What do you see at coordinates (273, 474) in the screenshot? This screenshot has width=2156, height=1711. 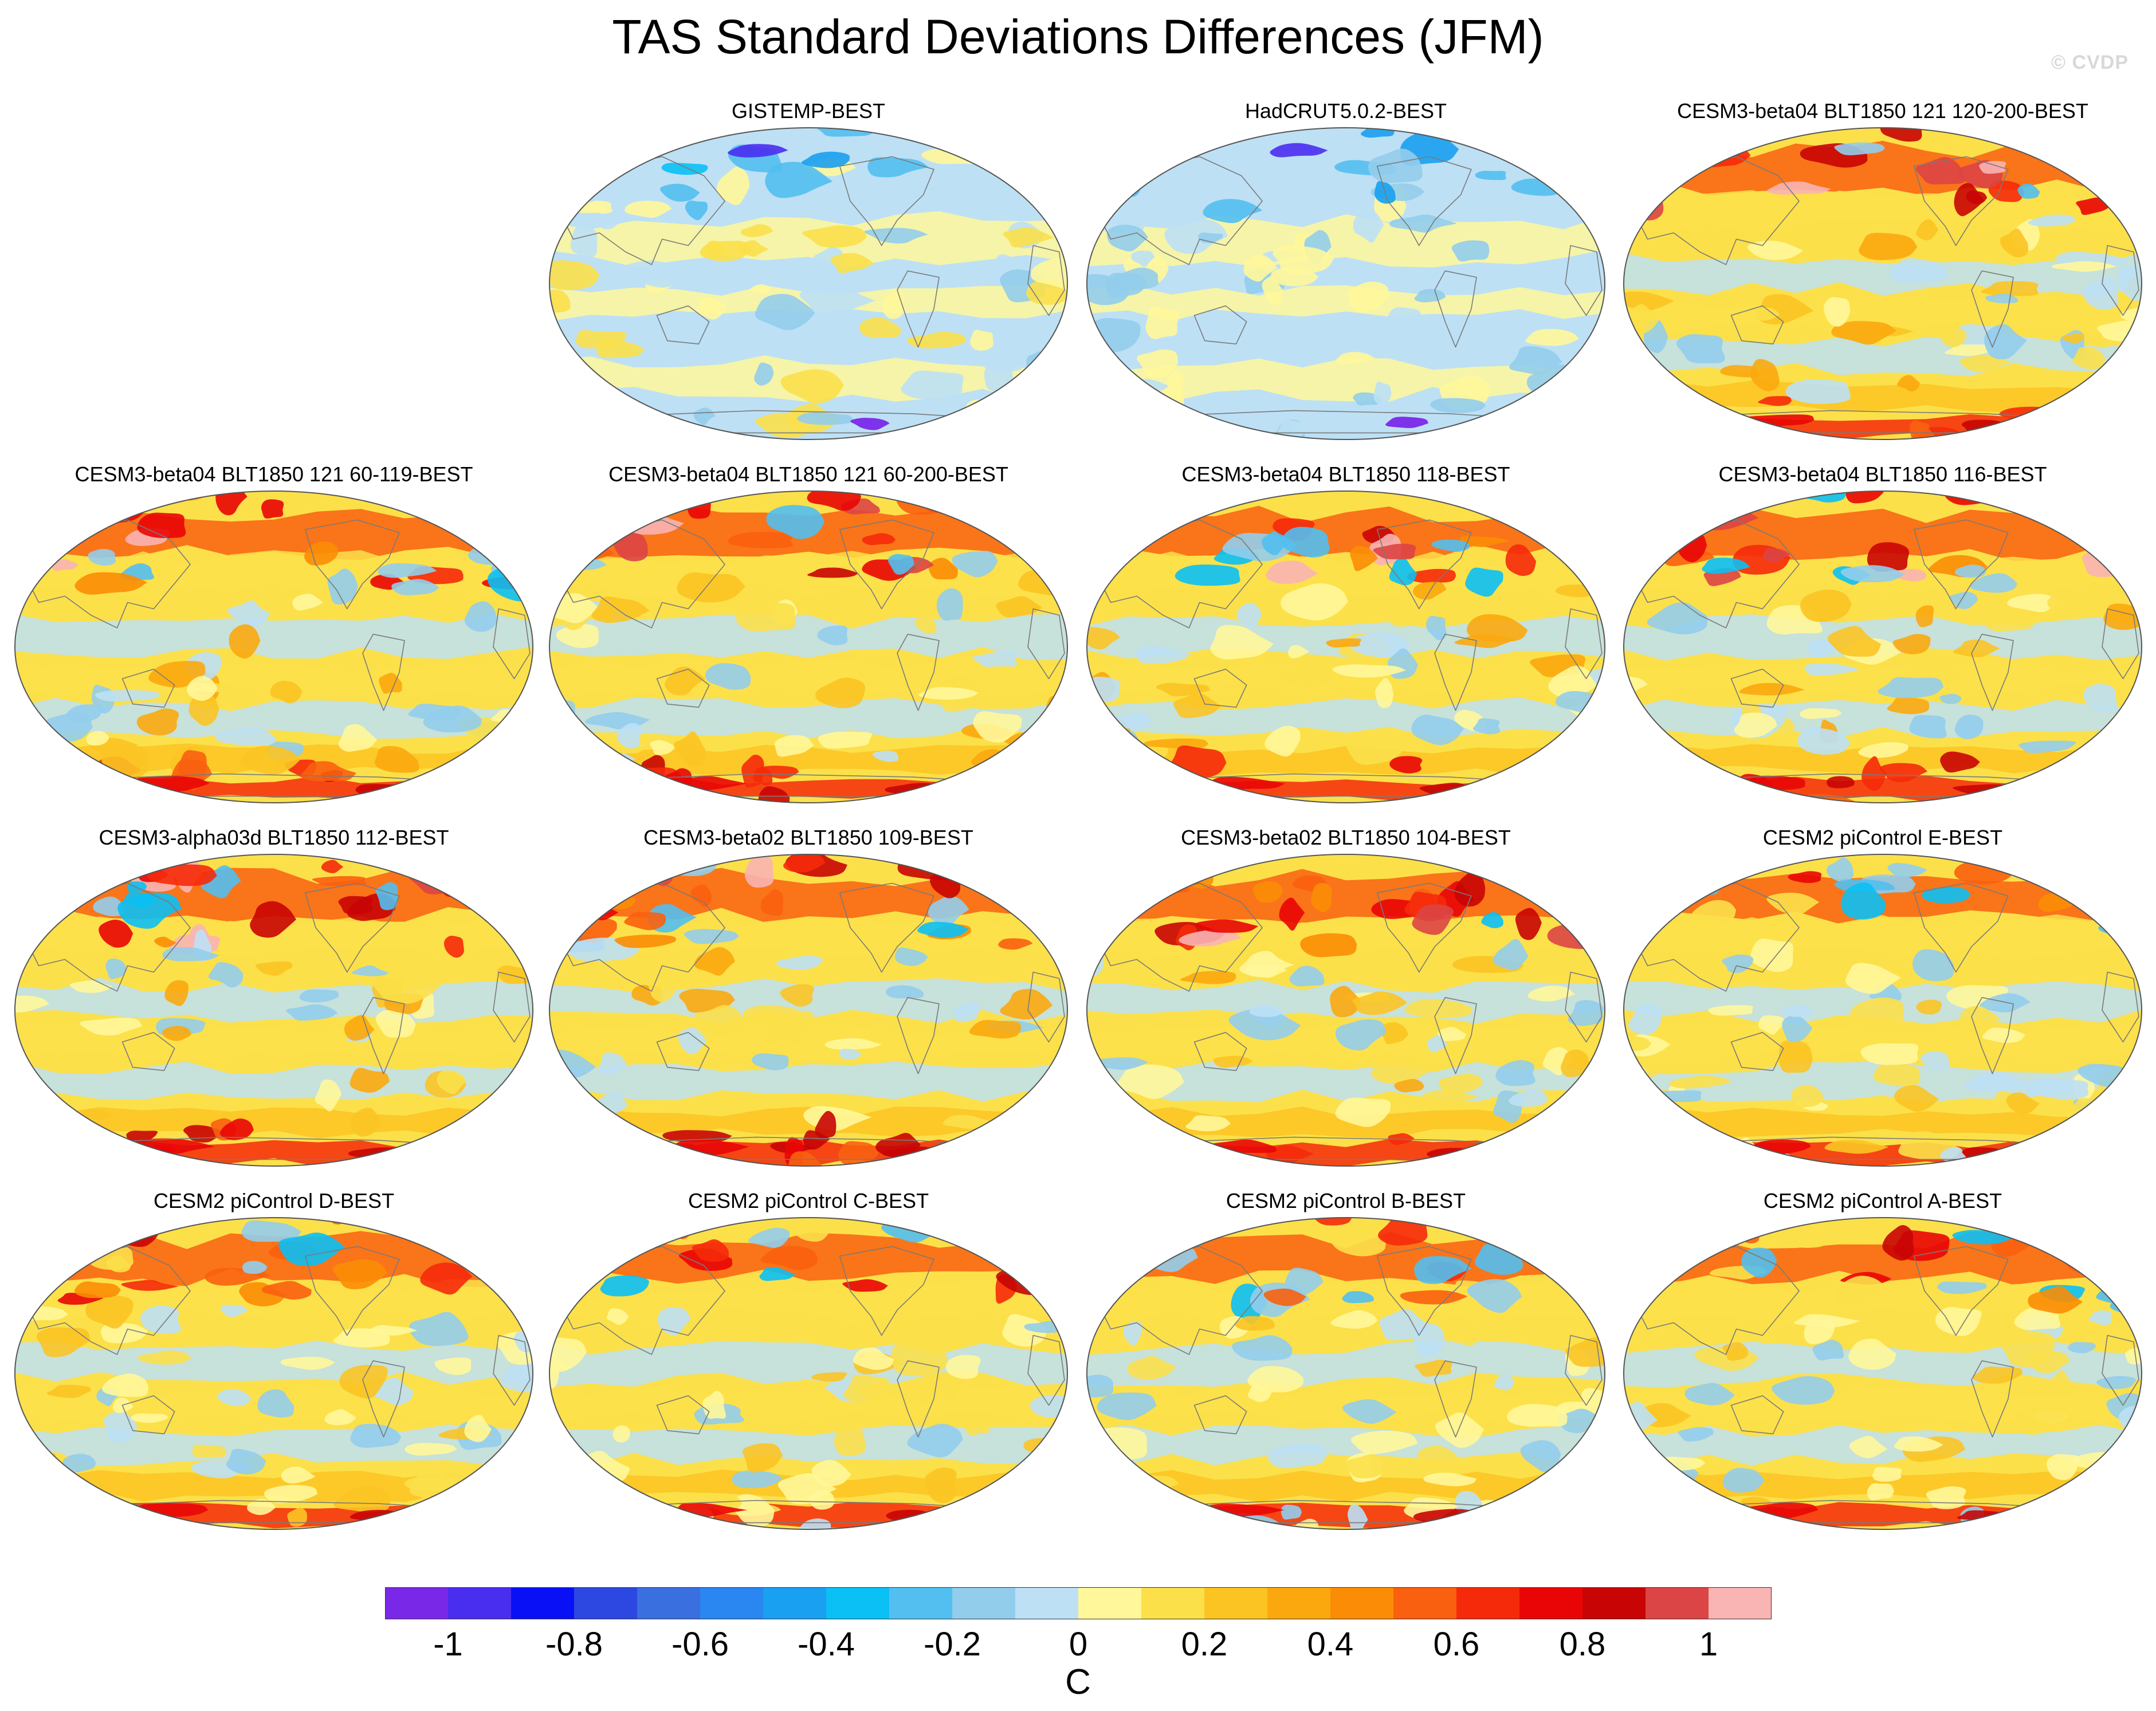 I see `panel-title: CESM3-beta04 BLT1850 121 60-119-BEST` at bounding box center [273, 474].